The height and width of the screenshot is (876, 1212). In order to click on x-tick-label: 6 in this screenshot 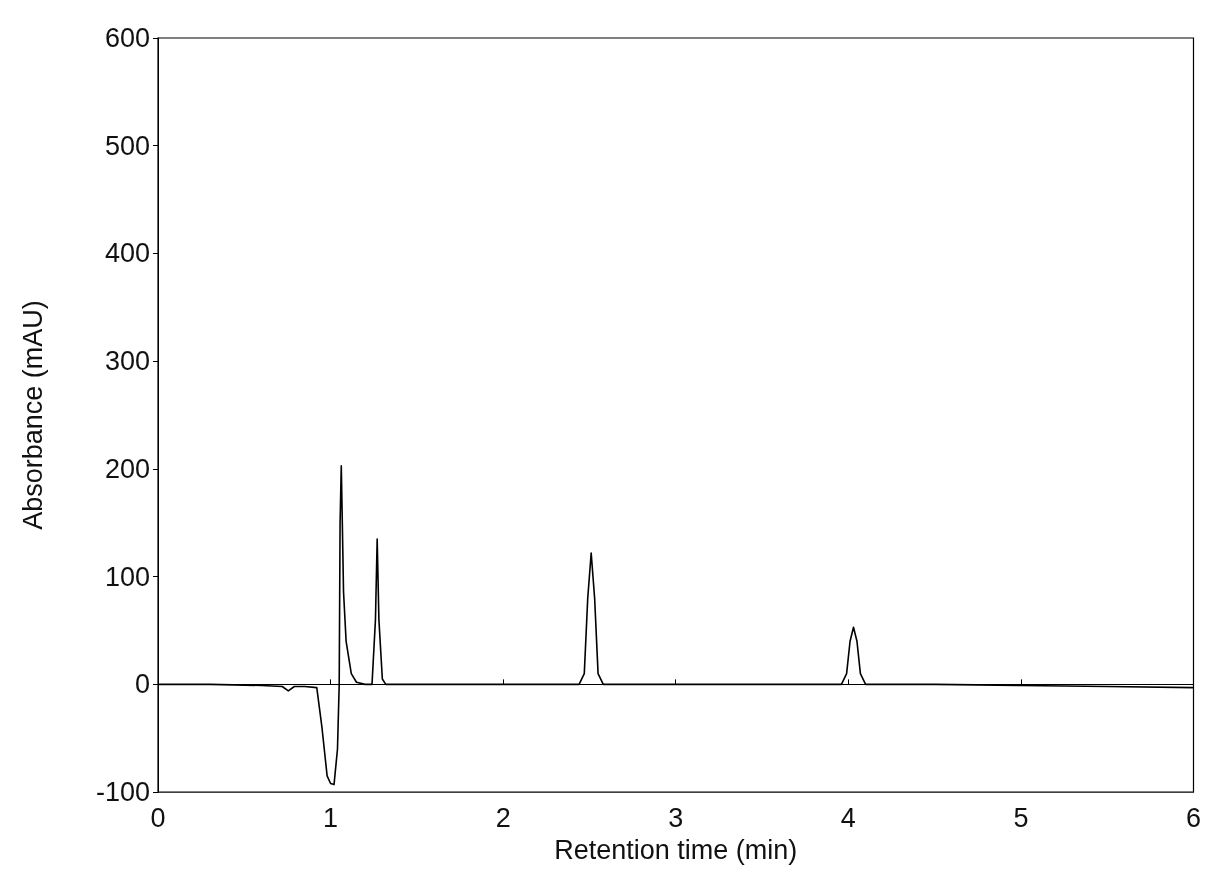, I will do `click(1193, 817)`.